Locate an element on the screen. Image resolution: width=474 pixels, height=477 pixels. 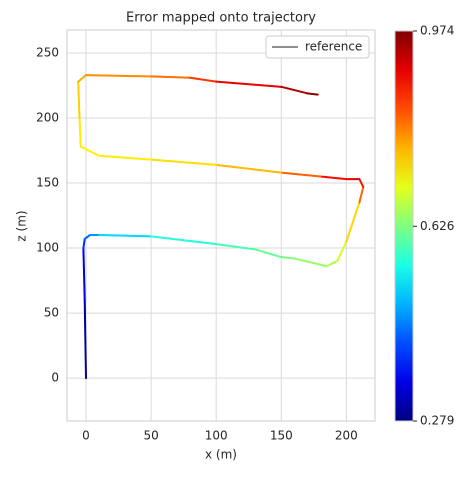
x-tick-label: 200 is located at coordinates (346, 436).